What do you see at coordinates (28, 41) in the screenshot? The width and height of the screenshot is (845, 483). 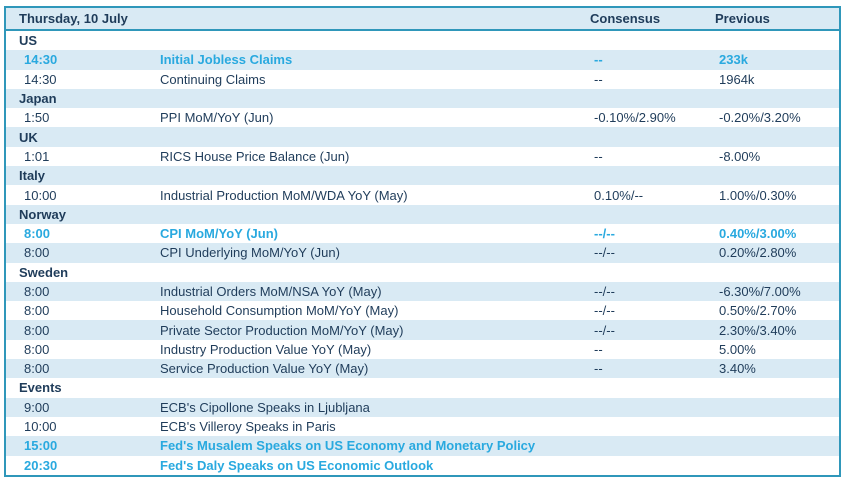 I see `section-label: US` at bounding box center [28, 41].